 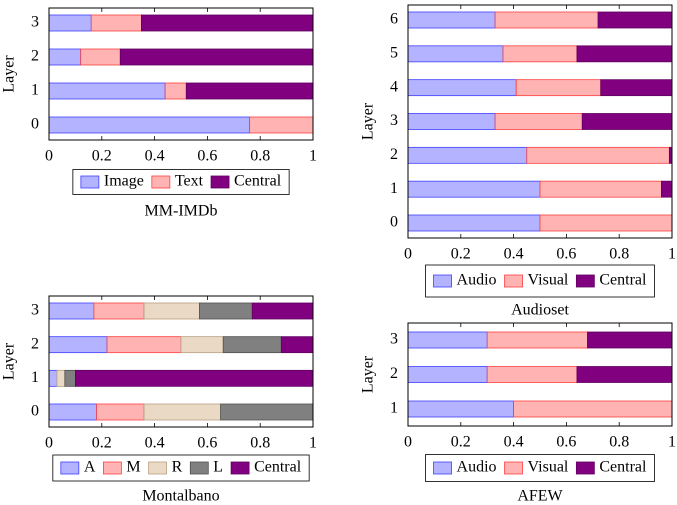 I want to click on legend: Image Text Central, so click(x=181, y=182).